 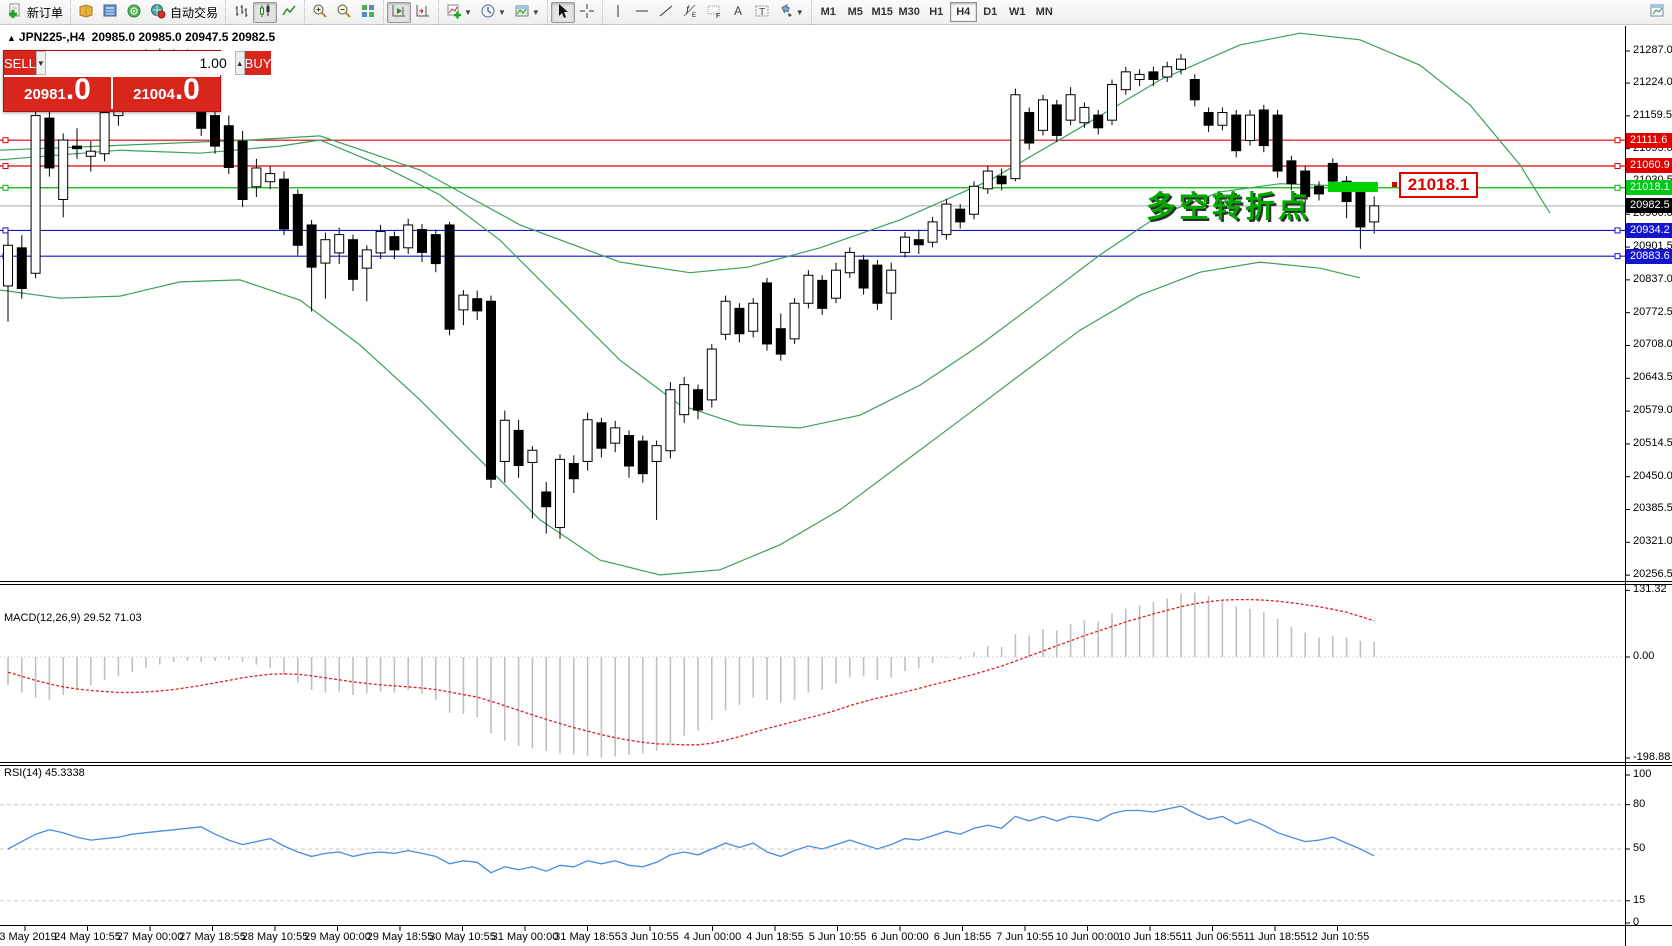 What do you see at coordinates (112, 93) in the screenshot?
I see `panel-divider` at bounding box center [112, 93].